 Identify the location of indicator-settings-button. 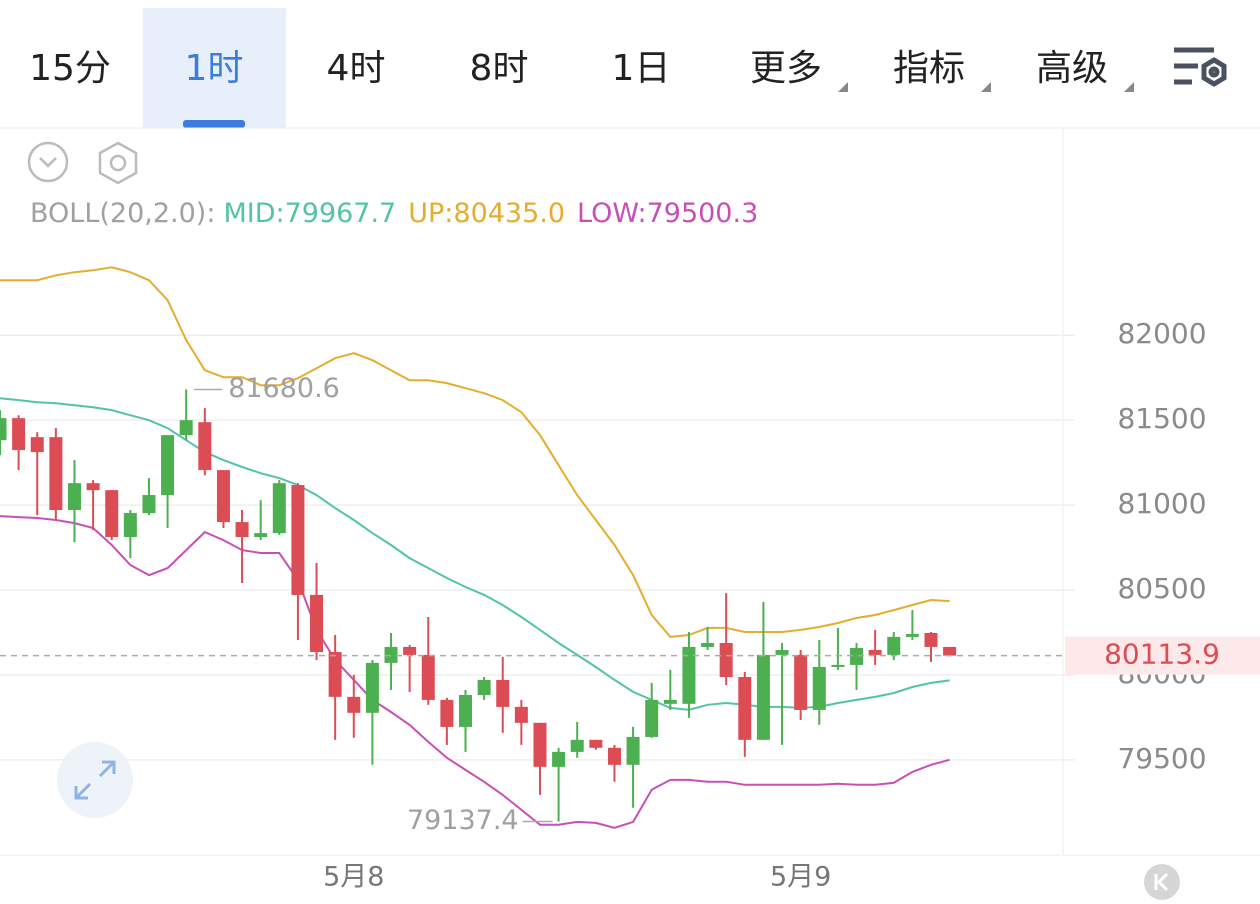
(118, 163).